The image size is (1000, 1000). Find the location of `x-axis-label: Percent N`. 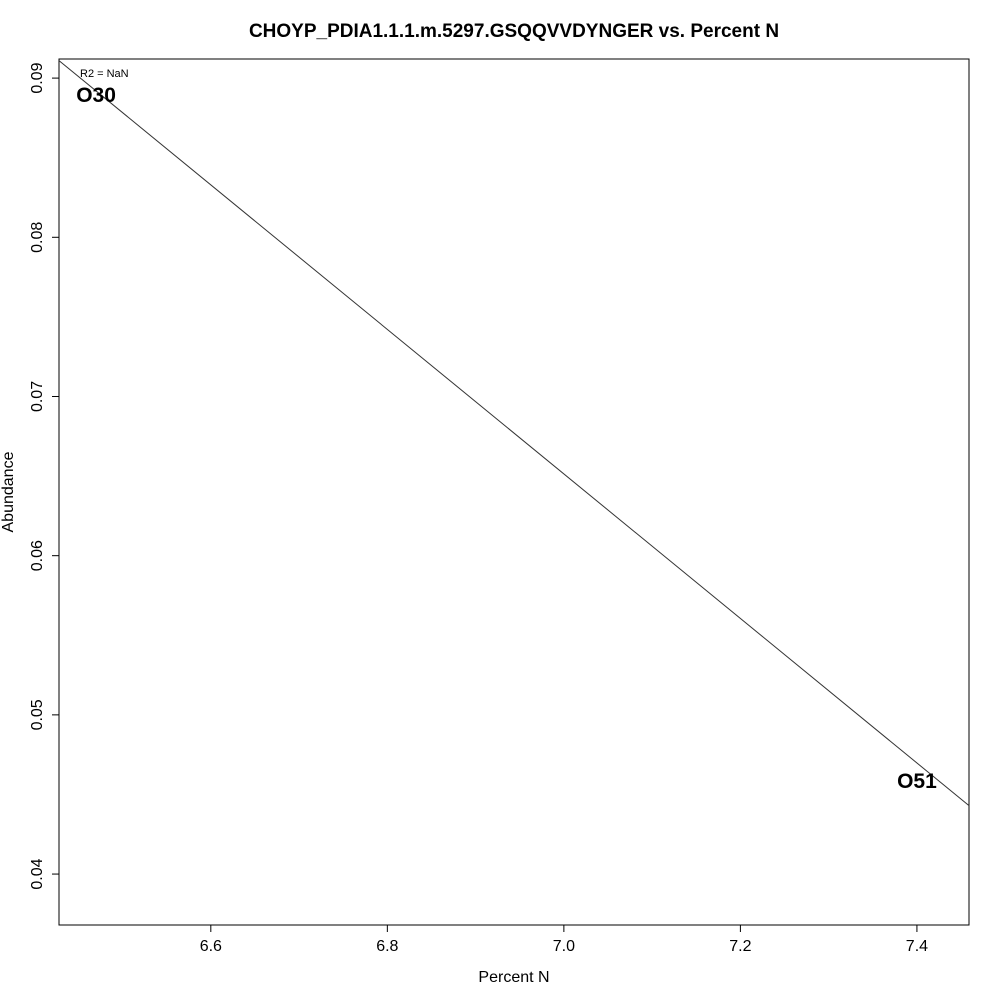

x-axis-label: Percent N is located at coordinates (513, 977).